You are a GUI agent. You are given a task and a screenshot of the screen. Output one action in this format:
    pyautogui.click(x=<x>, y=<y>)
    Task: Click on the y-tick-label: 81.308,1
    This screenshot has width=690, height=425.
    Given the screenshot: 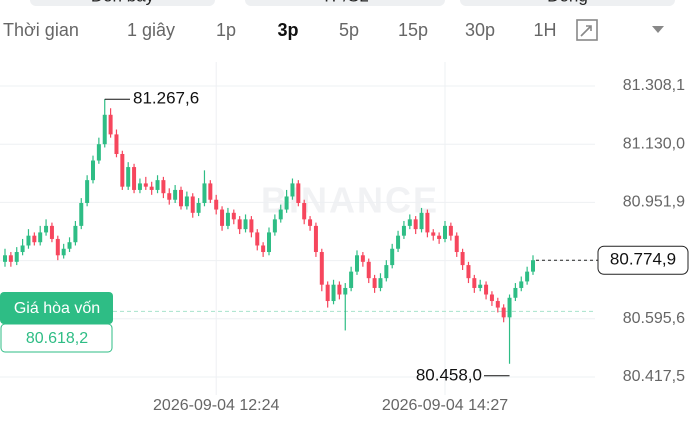 What is the action you would take?
    pyautogui.click(x=654, y=85)
    